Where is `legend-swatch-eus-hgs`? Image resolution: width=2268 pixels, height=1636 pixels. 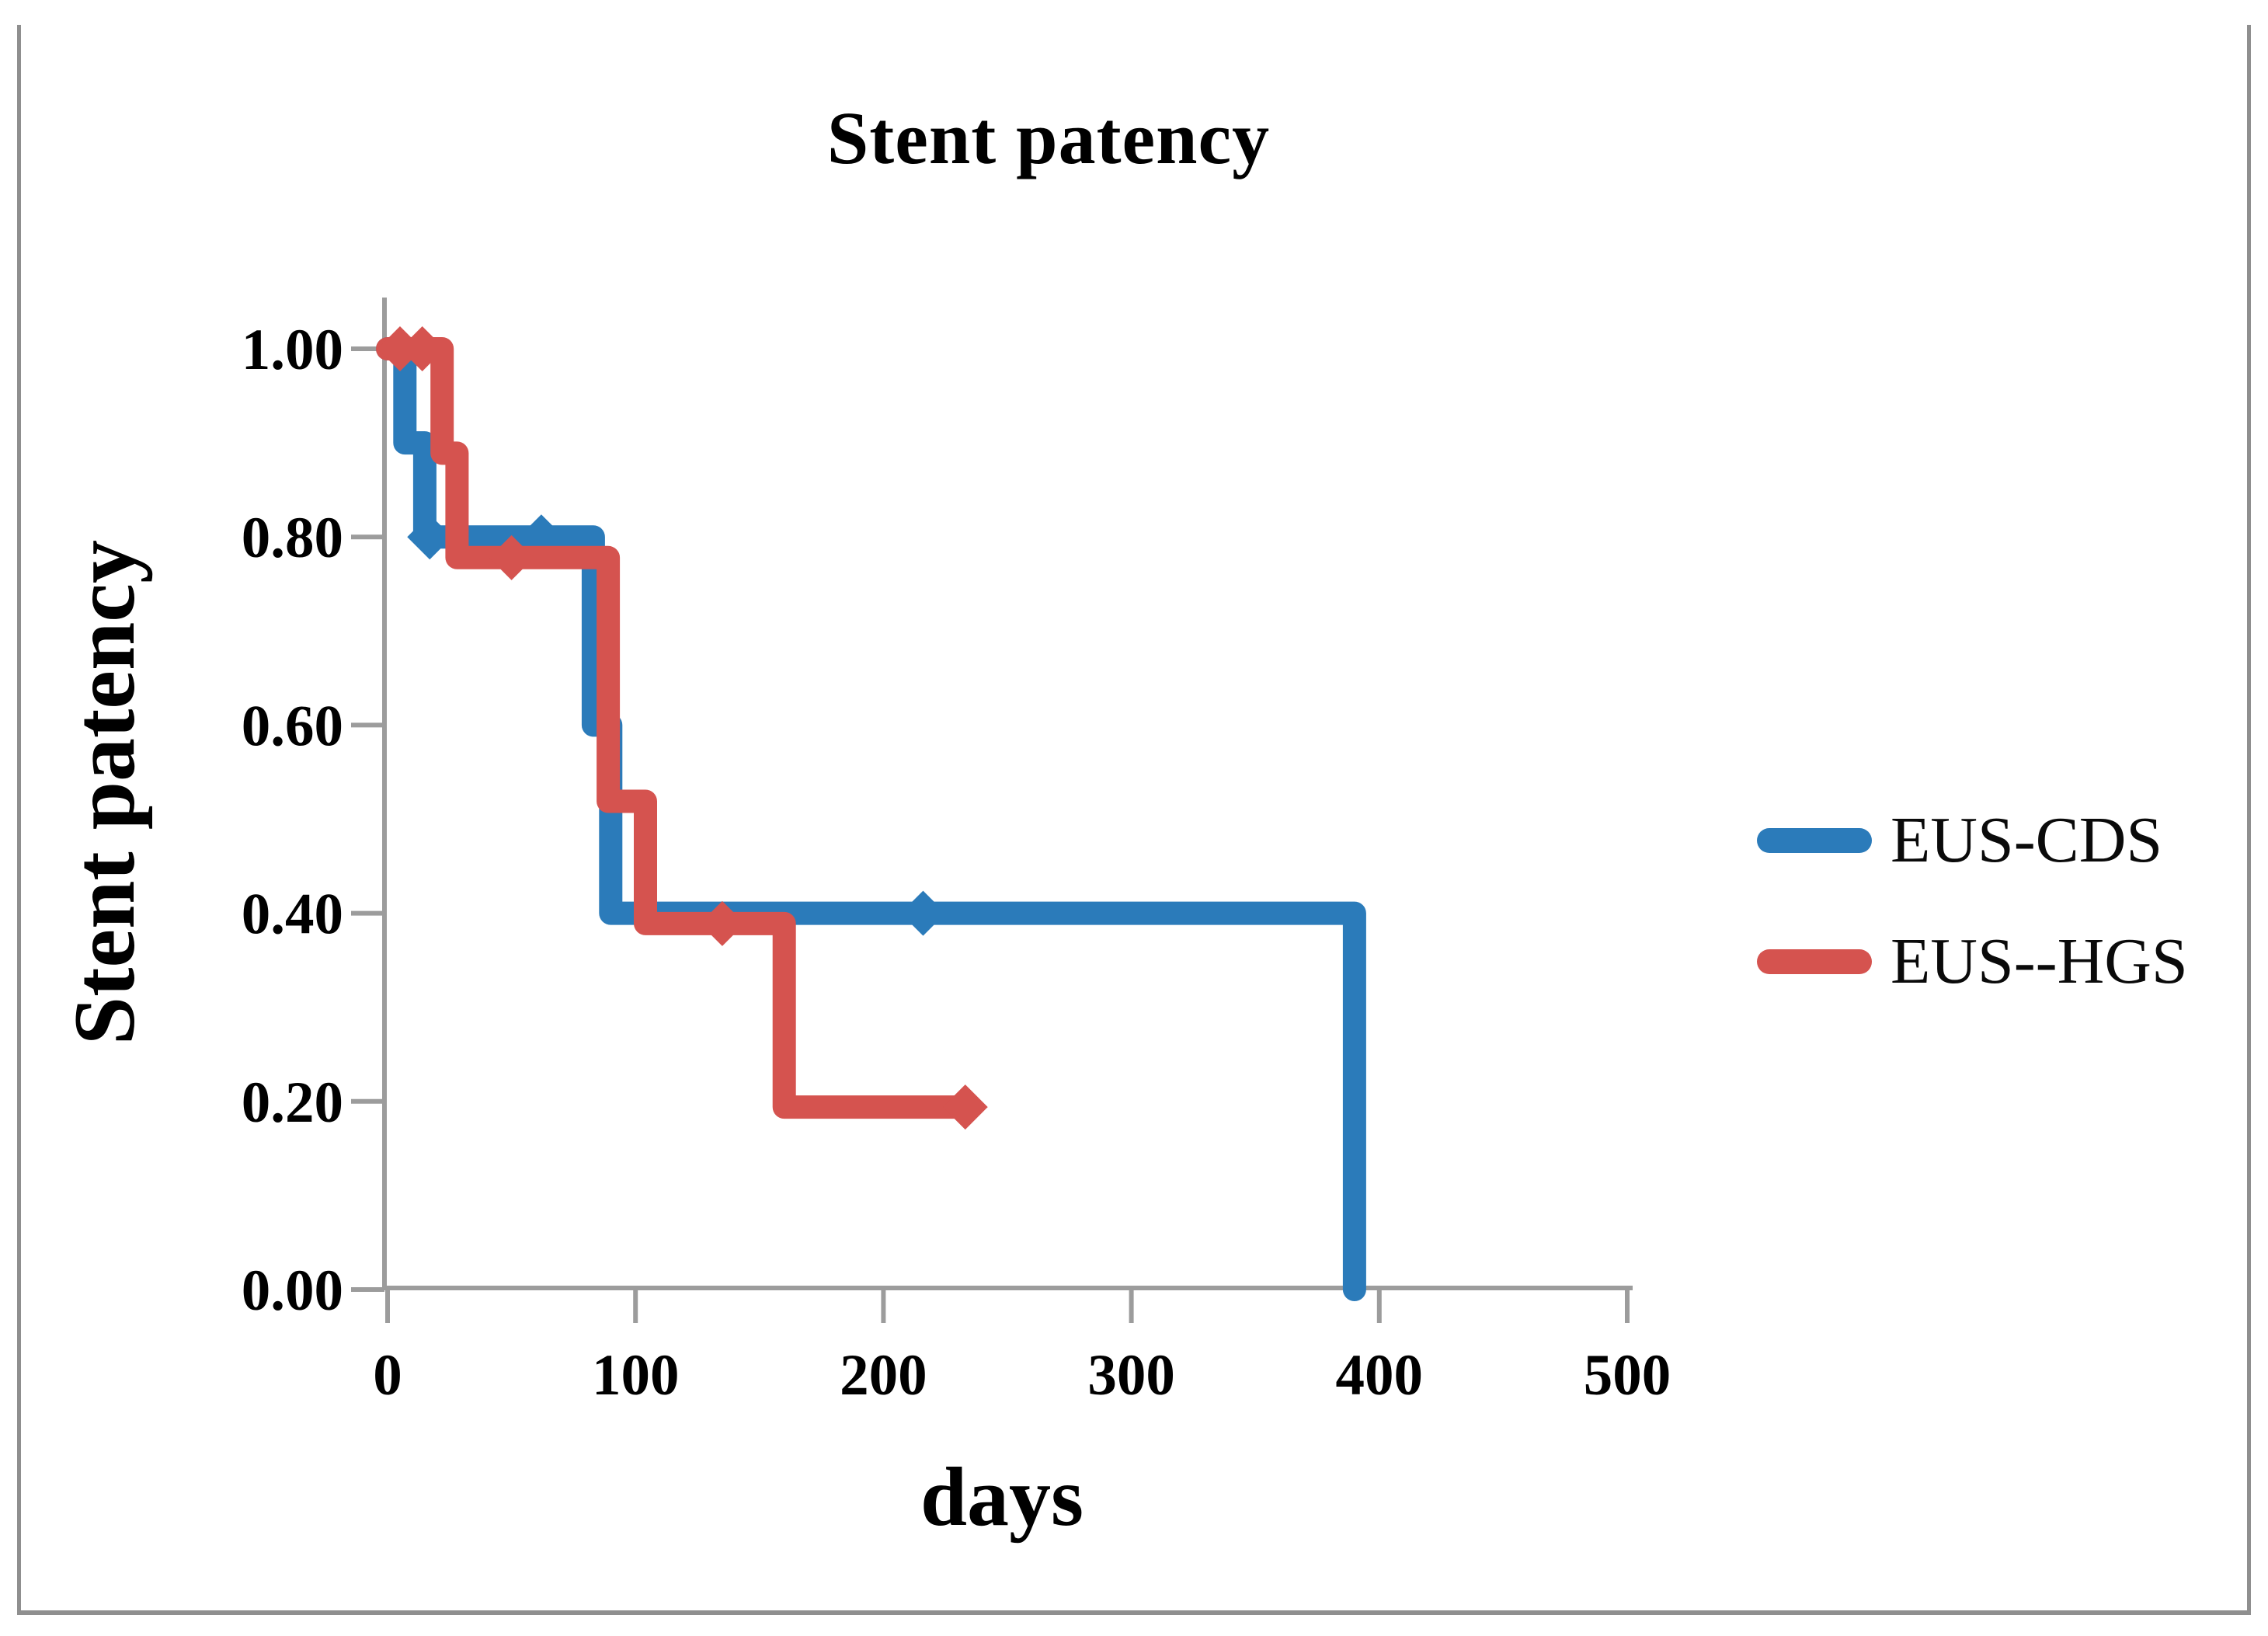 legend-swatch-eus-hgs is located at coordinates (1815, 962).